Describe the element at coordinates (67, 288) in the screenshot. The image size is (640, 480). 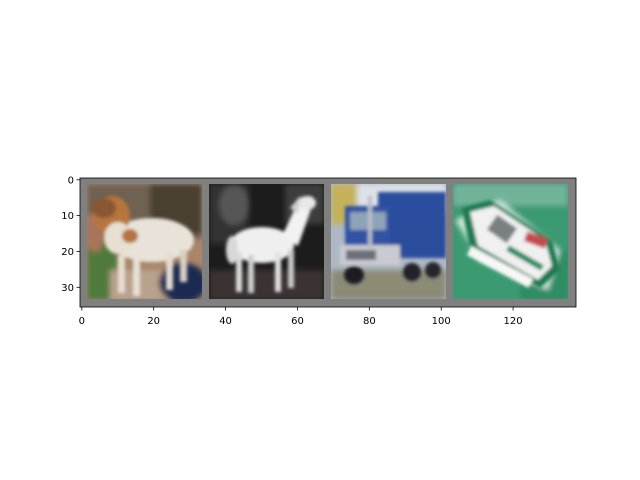
I see `y-tick-label: 30` at that location.